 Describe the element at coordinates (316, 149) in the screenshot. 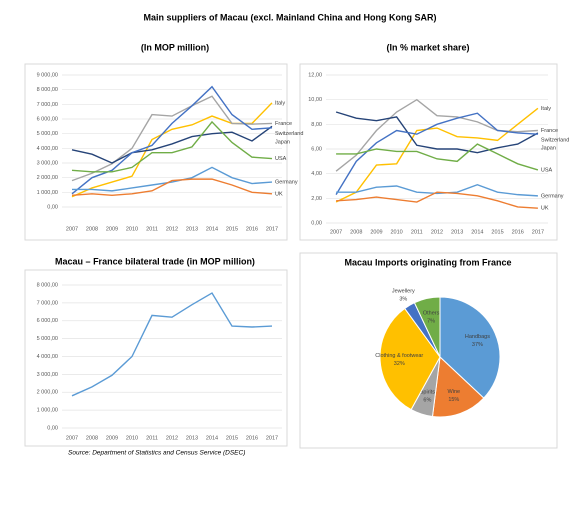

I see `y-tick-label: 6,00` at that location.